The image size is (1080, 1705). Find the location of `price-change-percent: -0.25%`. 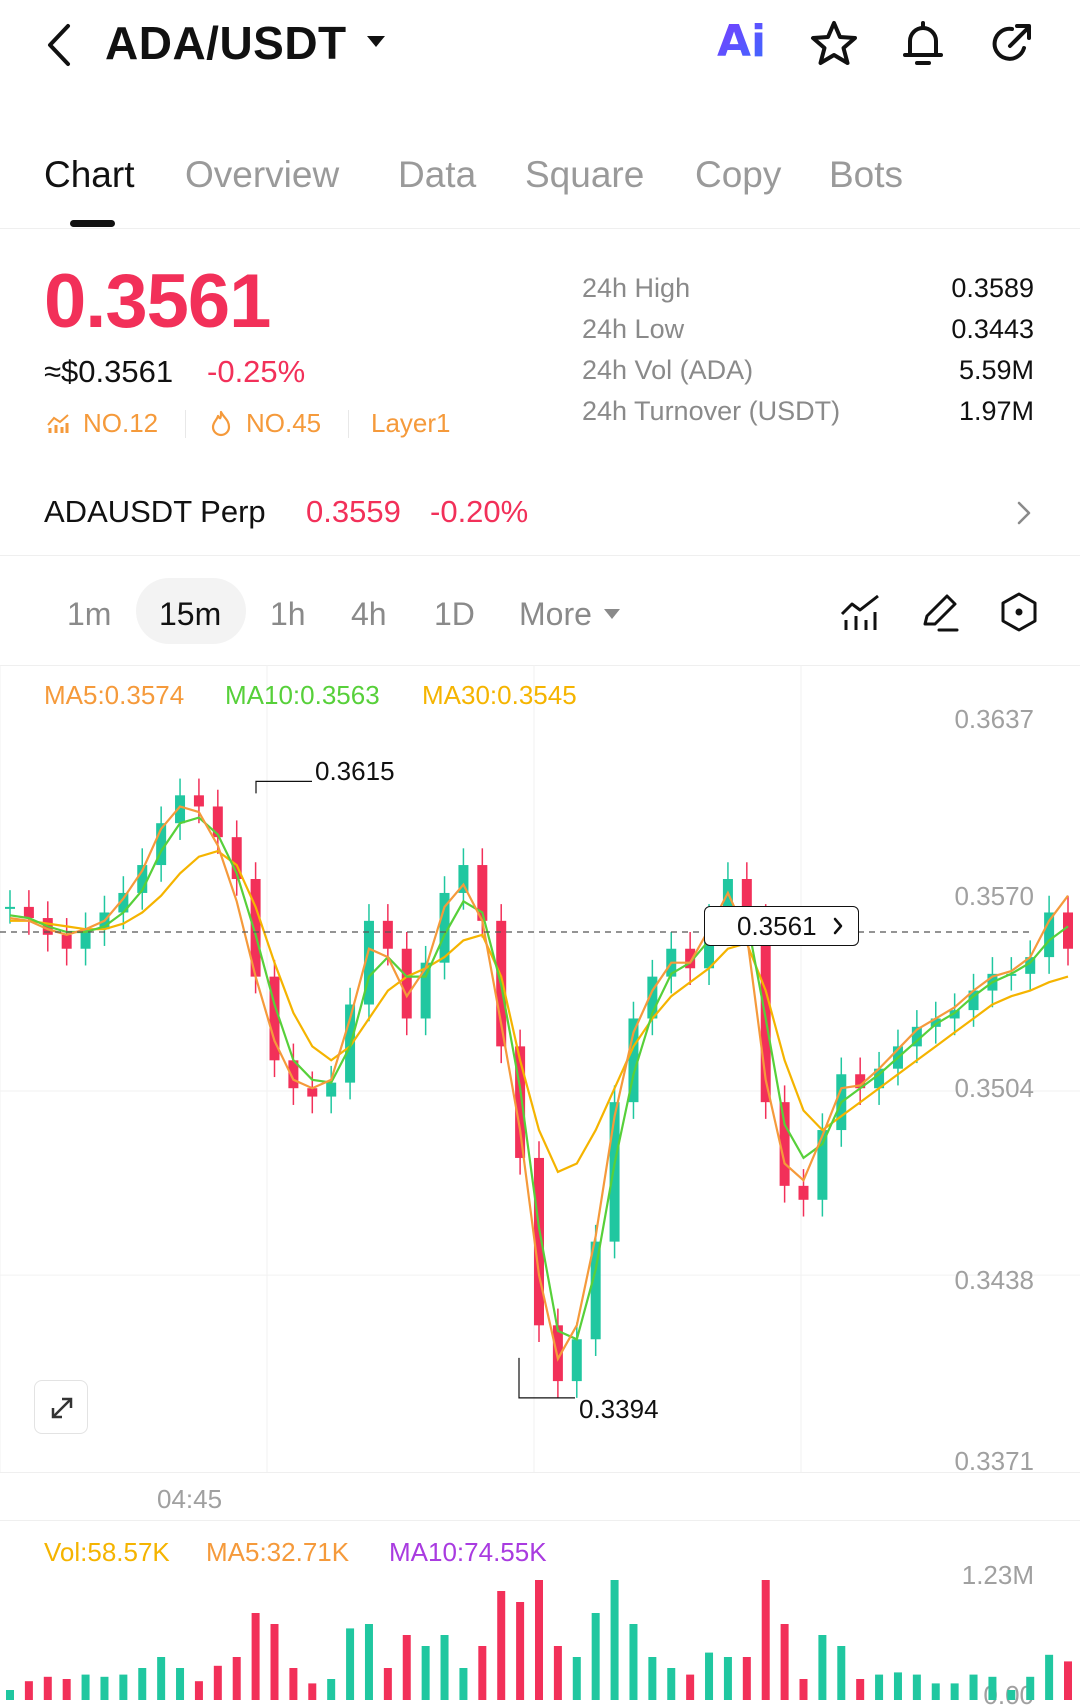

price-change-percent: -0.25% is located at coordinates (256, 371).